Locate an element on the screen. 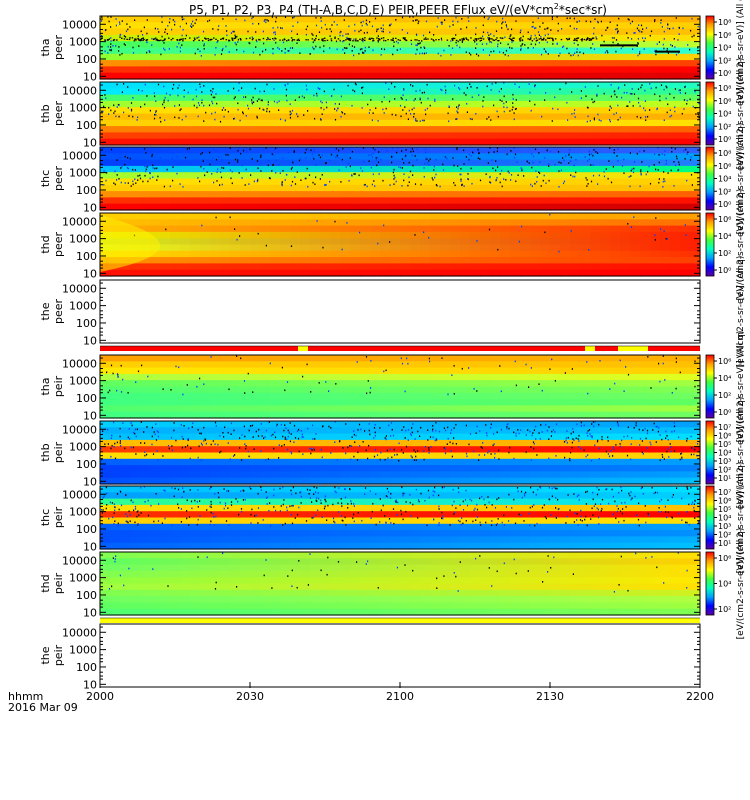 The height and width of the screenshot is (800, 750). colorbar-tick-label: 10² is located at coordinates (724, 253).